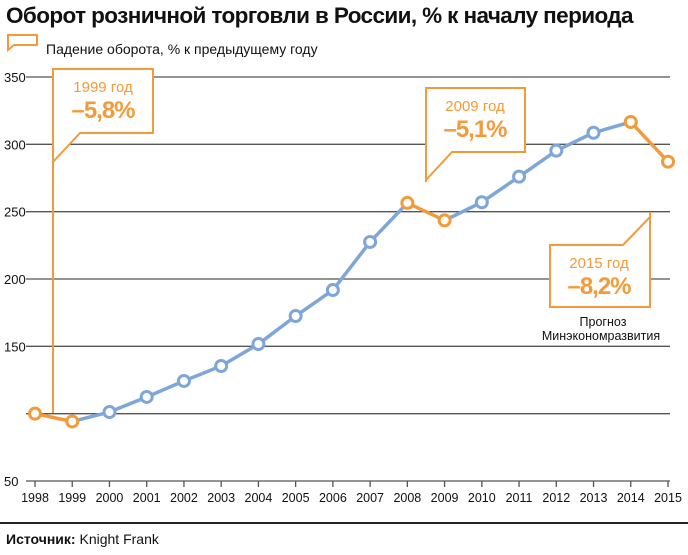  I want to click on x-tick-label: 2009, so click(445, 498).